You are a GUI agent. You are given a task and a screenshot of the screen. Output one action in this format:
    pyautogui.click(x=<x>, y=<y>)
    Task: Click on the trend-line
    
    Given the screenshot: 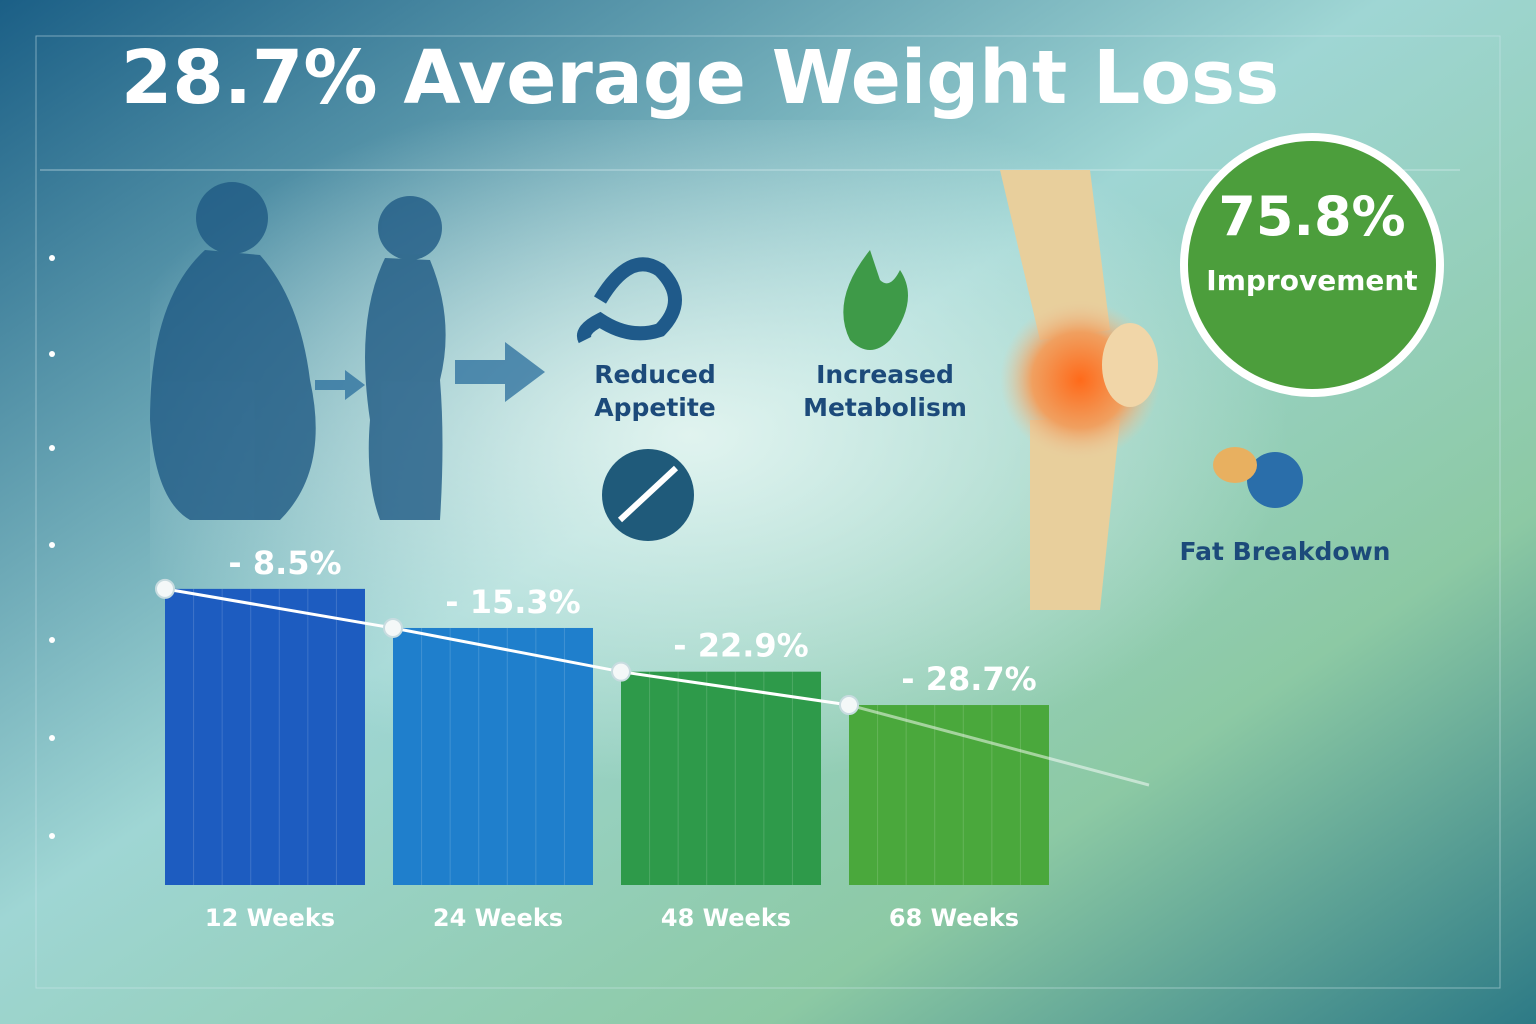 What is the action you would take?
    pyautogui.click(x=507, y=647)
    